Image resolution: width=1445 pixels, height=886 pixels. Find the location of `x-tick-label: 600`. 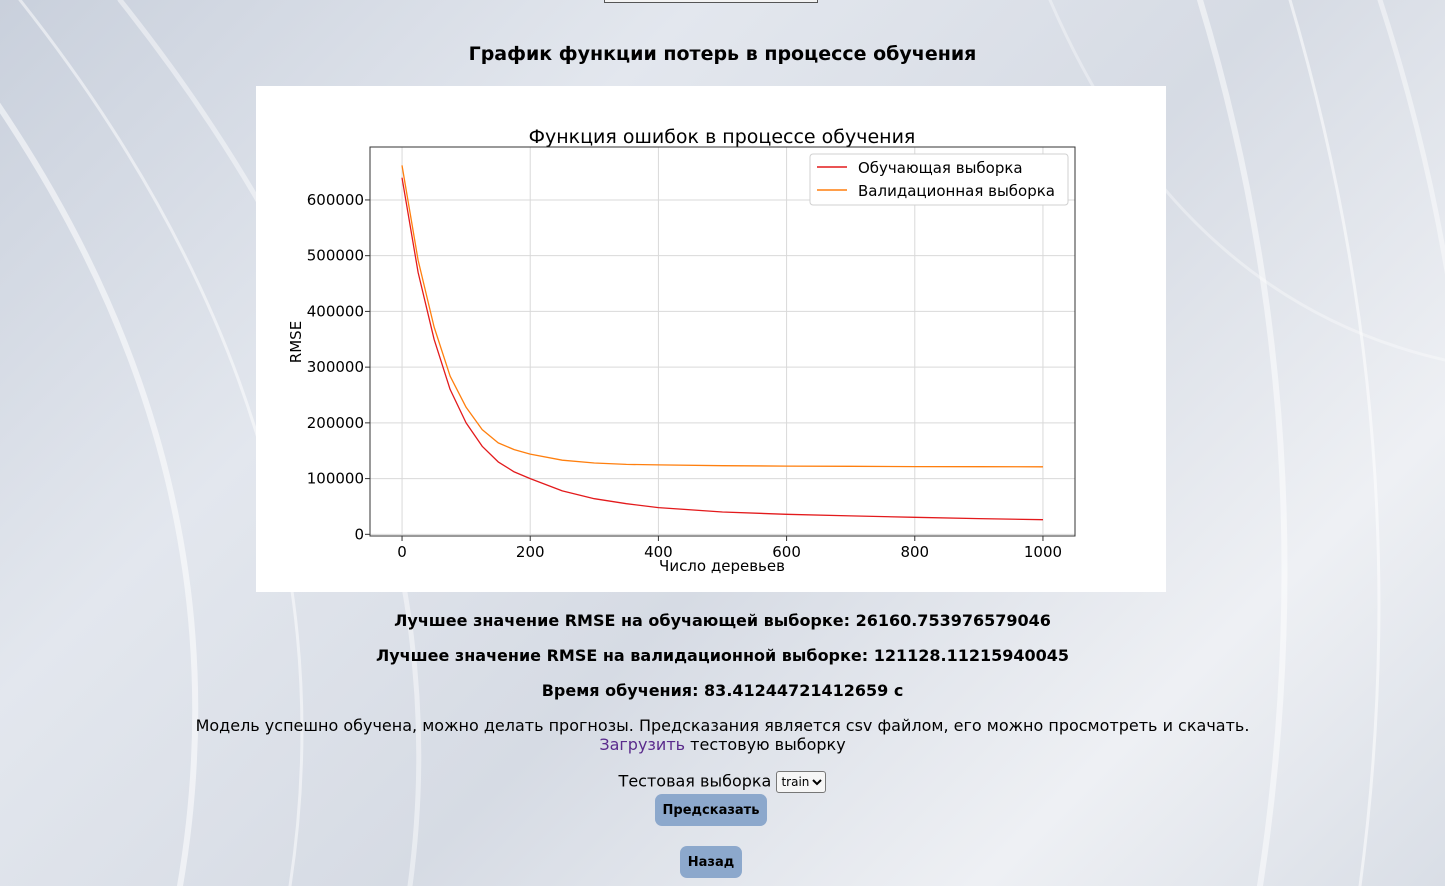

x-tick-label: 600 is located at coordinates (786, 552).